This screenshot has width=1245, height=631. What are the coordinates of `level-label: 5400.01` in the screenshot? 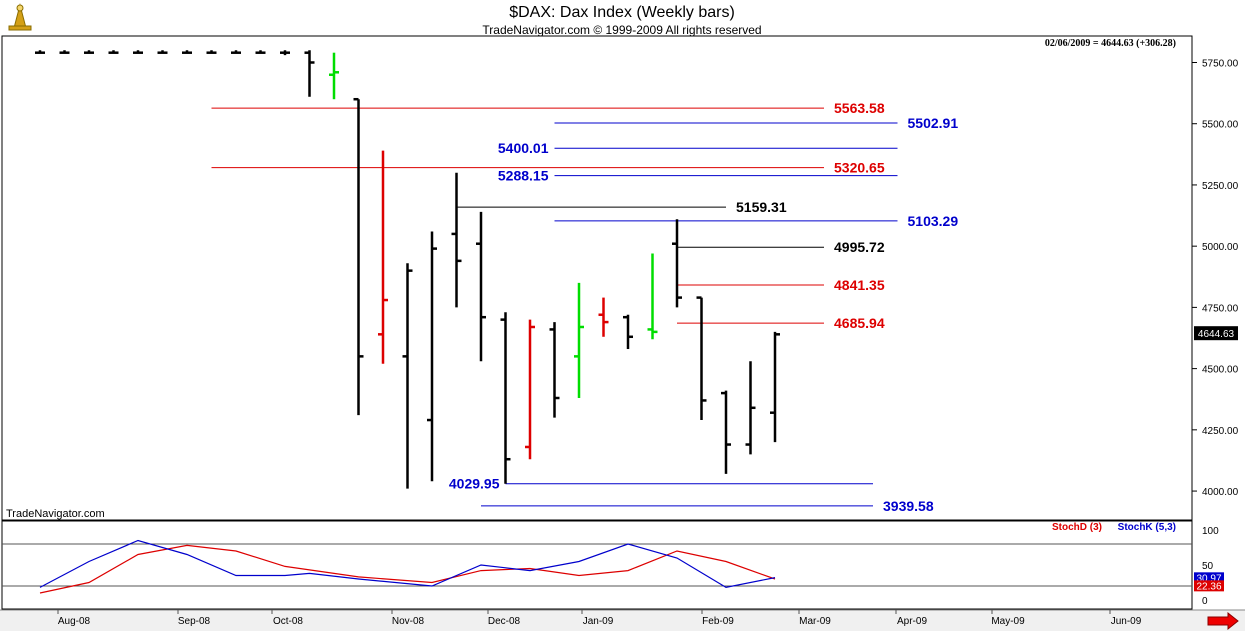 It's located at (523, 148).